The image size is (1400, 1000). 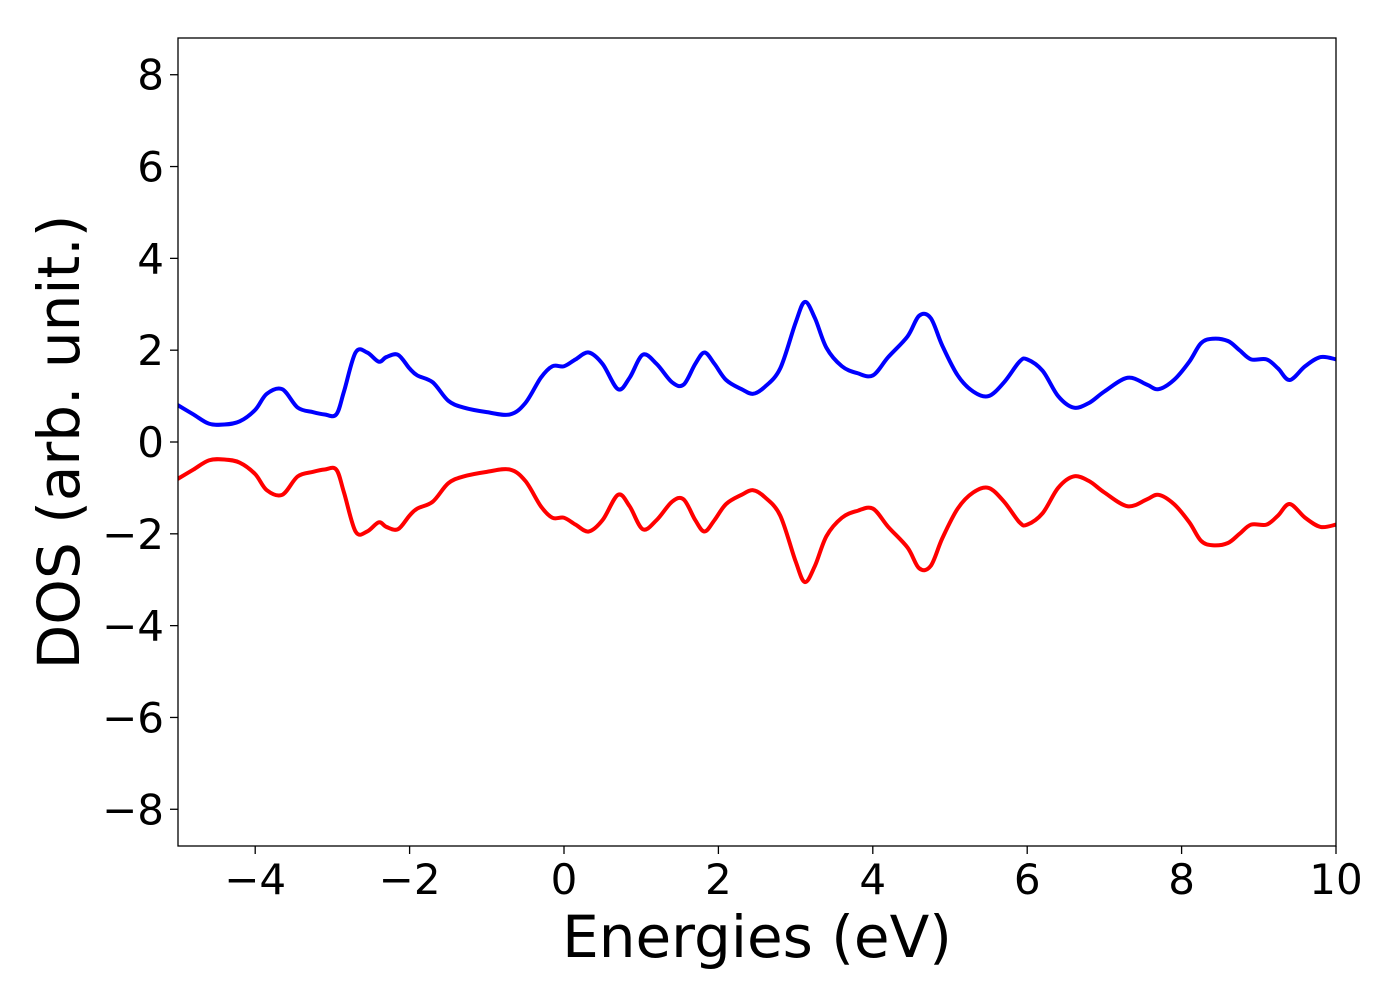 I want to click on x-tick-label: 0, so click(x=564, y=879).